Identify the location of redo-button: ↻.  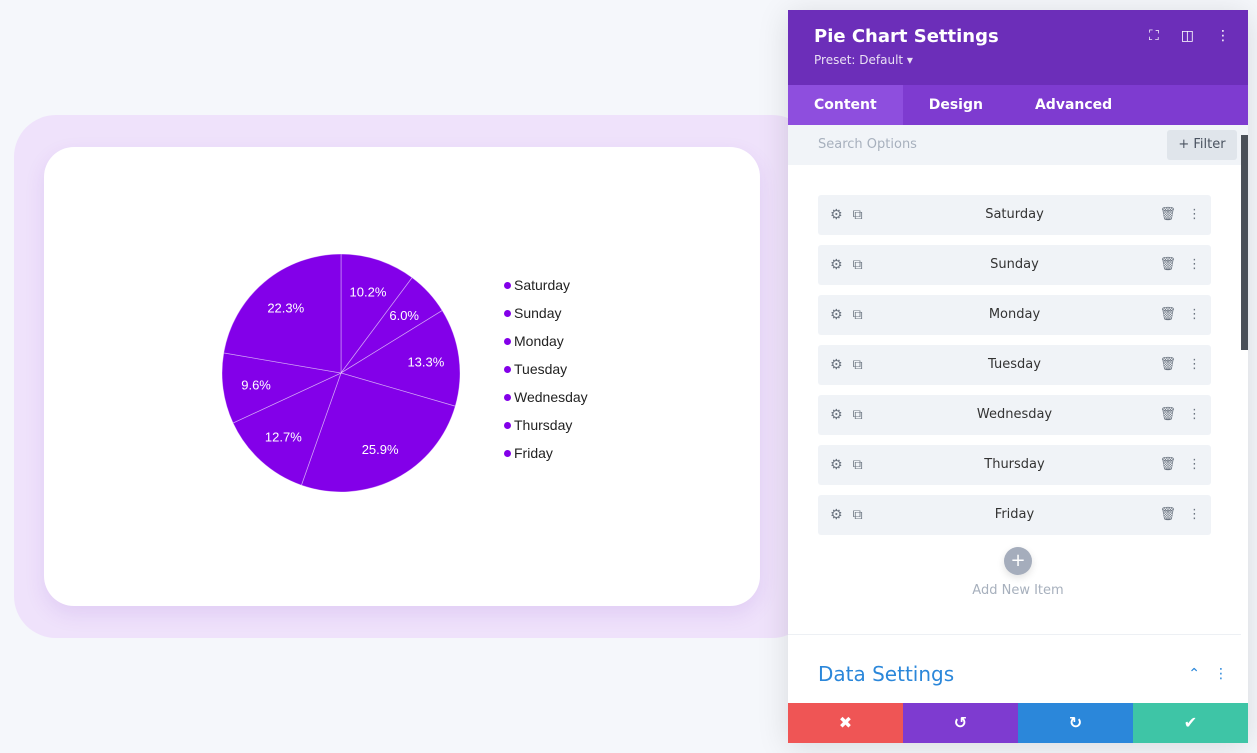
(1075, 723).